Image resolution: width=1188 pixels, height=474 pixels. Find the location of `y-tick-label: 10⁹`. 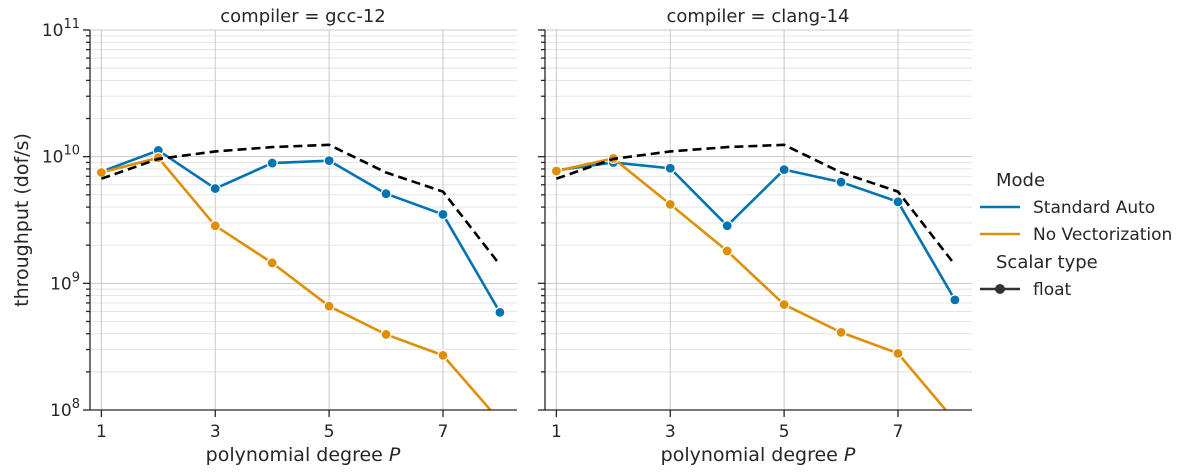

y-tick-label: 10⁹ is located at coordinates (65, 282).